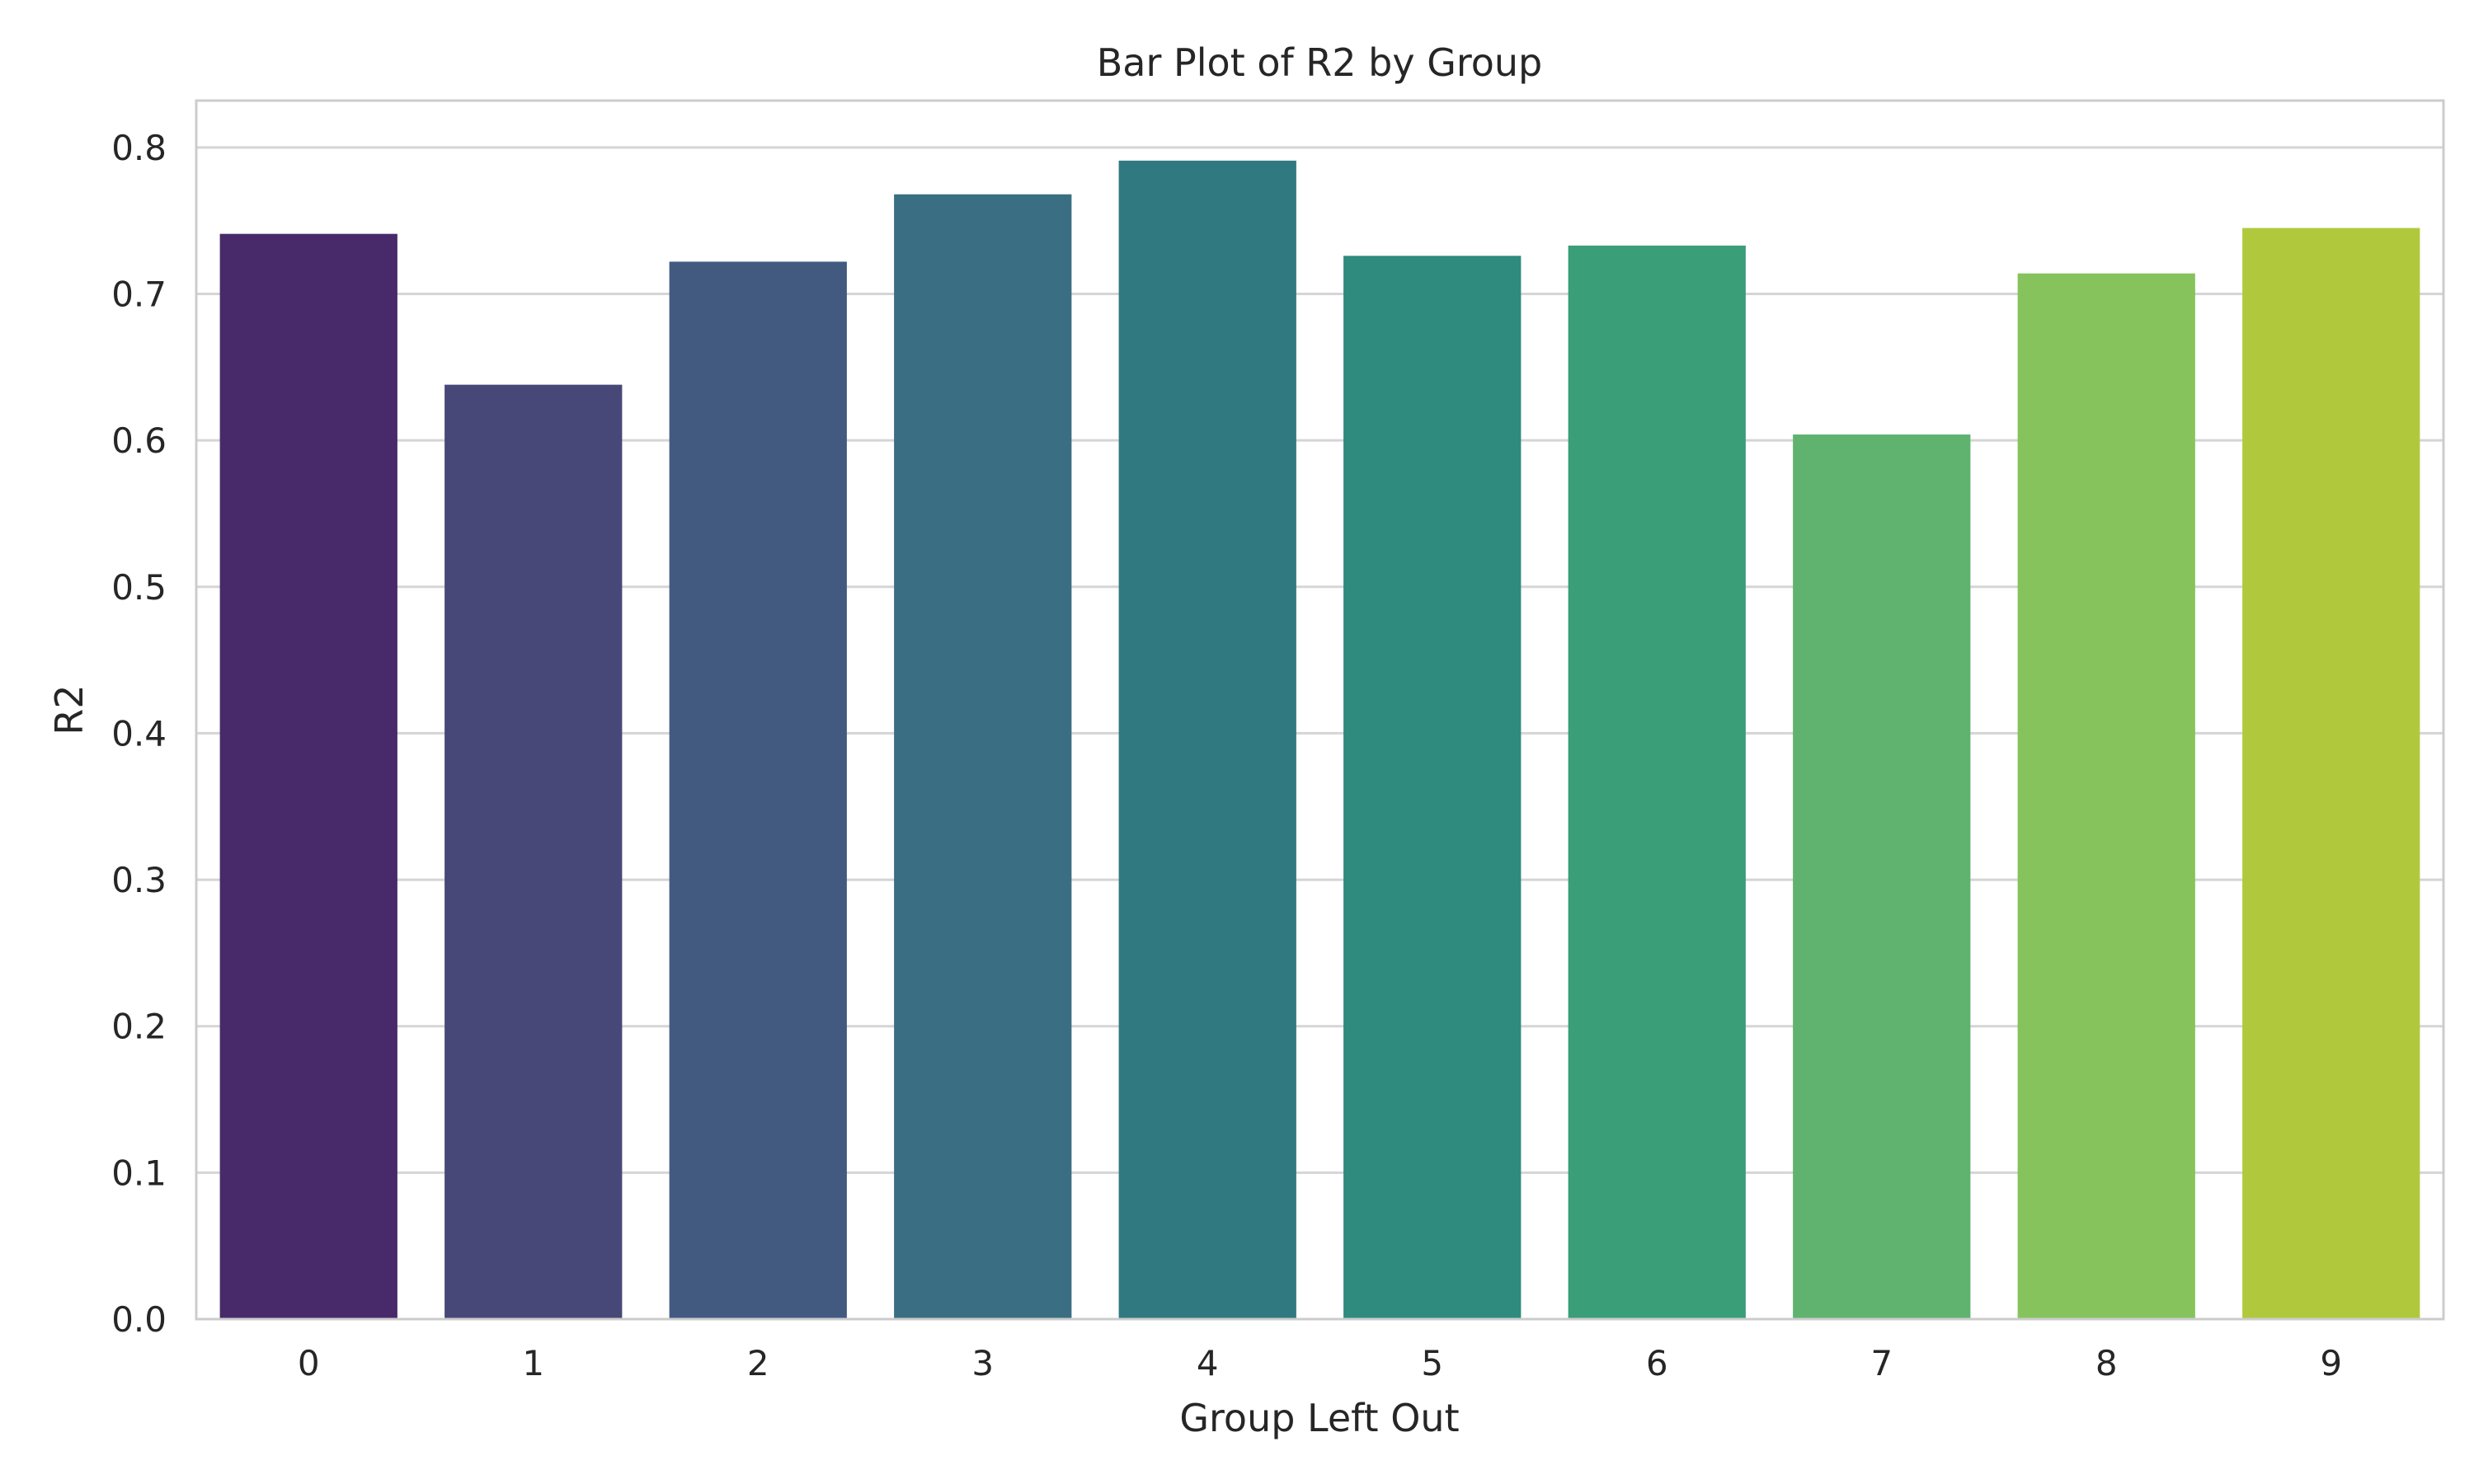  What do you see at coordinates (139, 587) in the screenshot?
I see `y-tick-label: 0.5` at bounding box center [139, 587].